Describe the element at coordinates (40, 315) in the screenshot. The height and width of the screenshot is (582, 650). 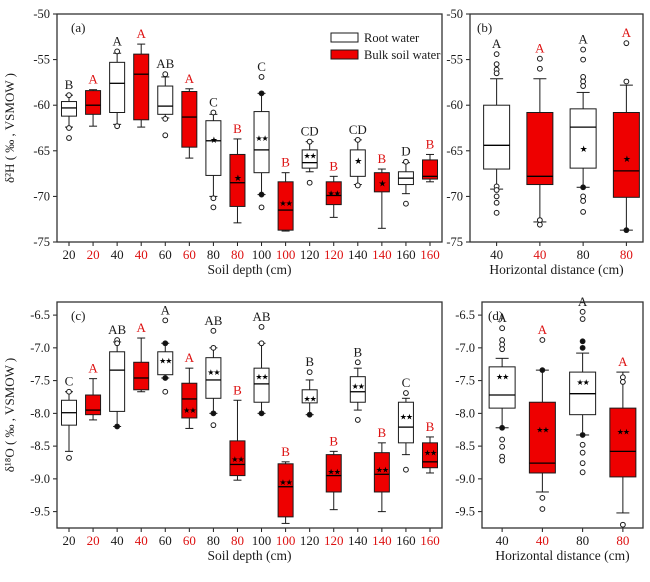
I see `y-tick-label: -6.5` at that location.